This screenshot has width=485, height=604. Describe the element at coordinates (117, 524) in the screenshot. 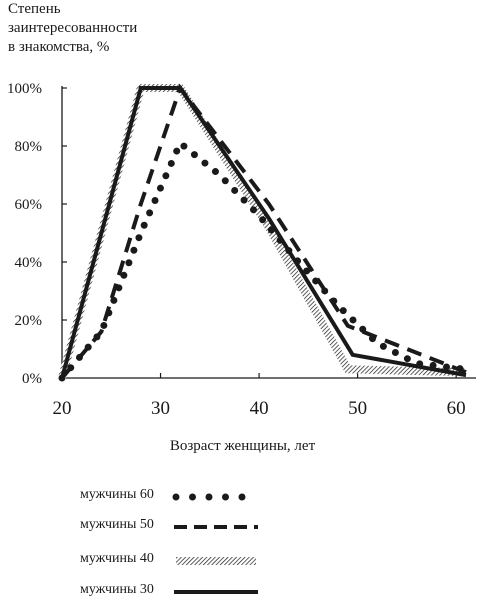

I see `legend-label: мужчины 50` at that location.